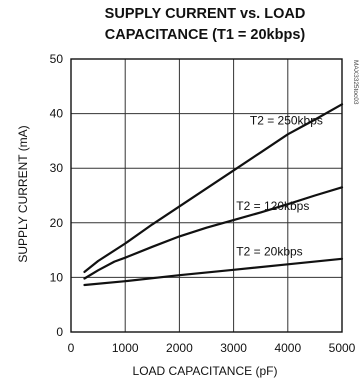 Image resolution: width=361 pixels, height=383 pixels. Describe the element at coordinates (279, 186) in the screenshot. I see `series-labels: T2 = 250kbps T2 = 120kbps T2 = 20kbps` at that location.